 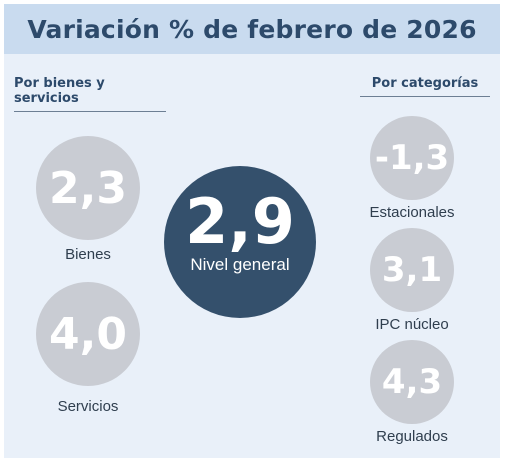 What do you see at coordinates (412, 158) in the screenshot?
I see `estacionales-value-circle: -1,3` at bounding box center [412, 158].